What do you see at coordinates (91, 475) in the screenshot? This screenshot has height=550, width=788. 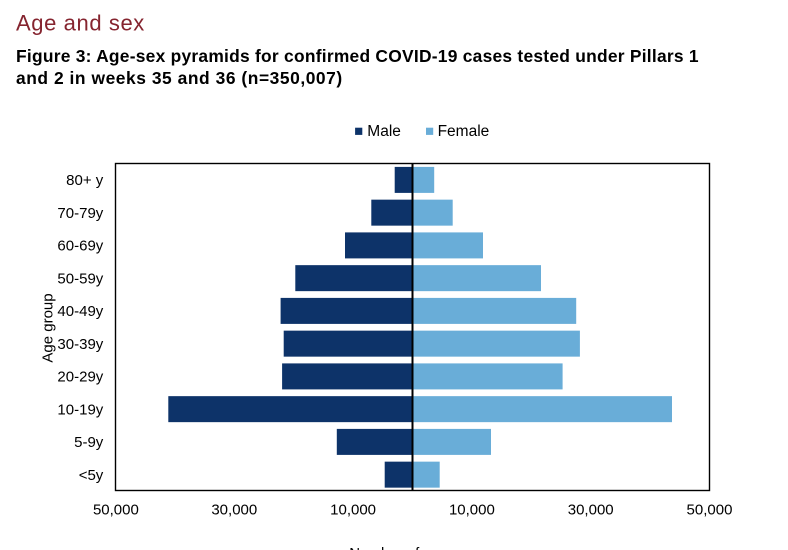 I see `svg-text: <5y` at bounding box center [91, 475].